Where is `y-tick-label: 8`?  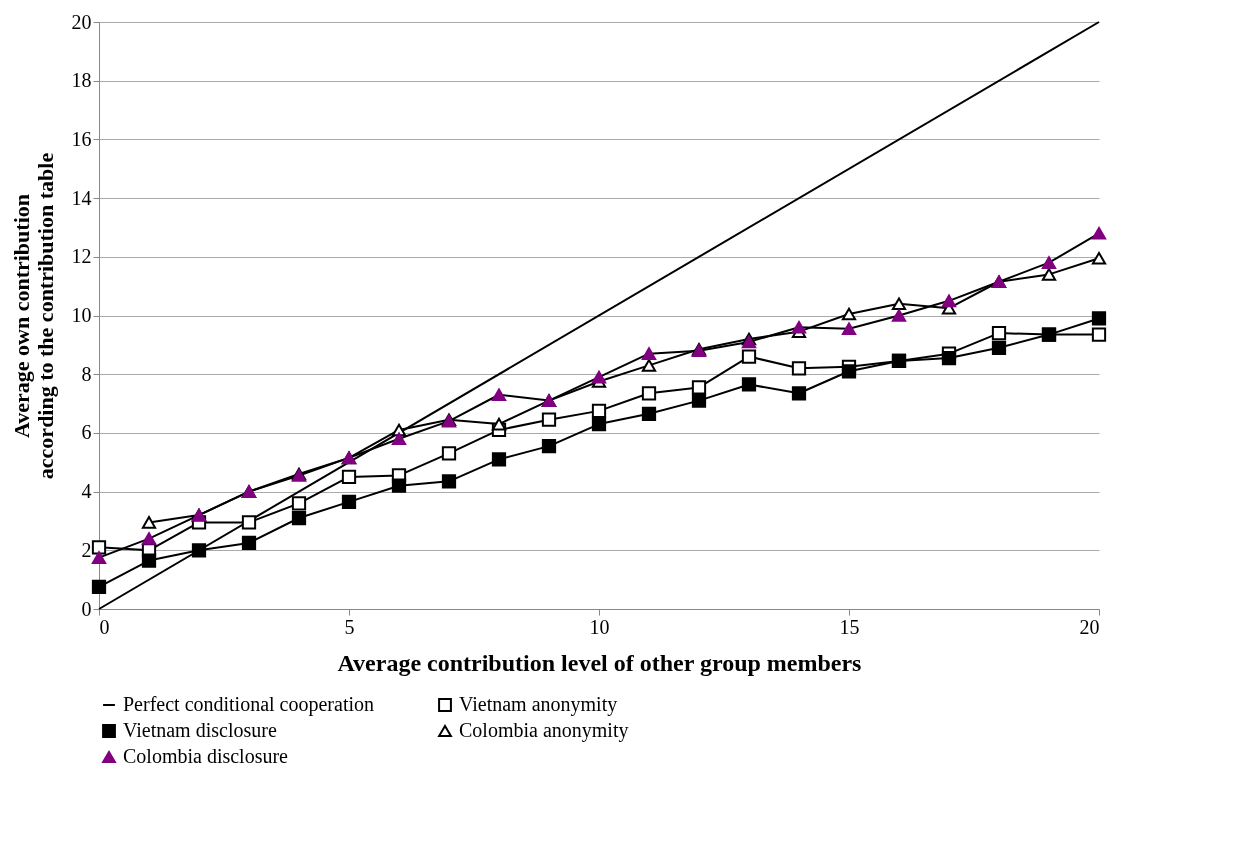 y-tick-label: 8 is located at coordinates (86, 373).